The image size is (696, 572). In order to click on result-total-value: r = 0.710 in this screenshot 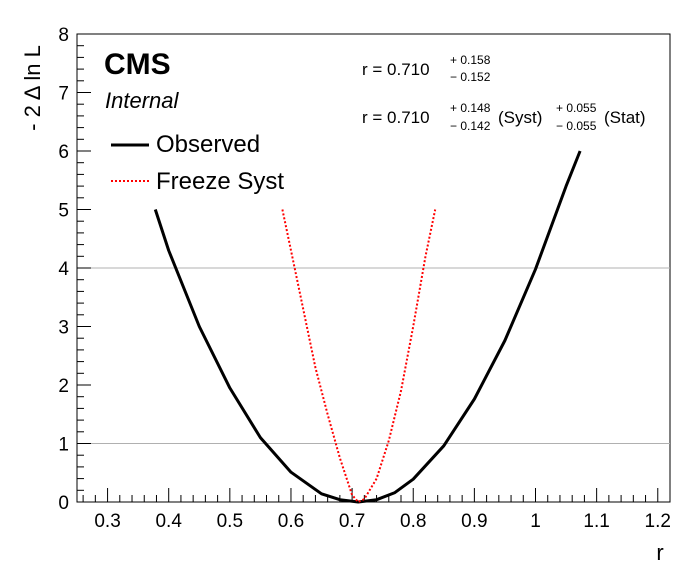, I will do `click(396, 69)`.